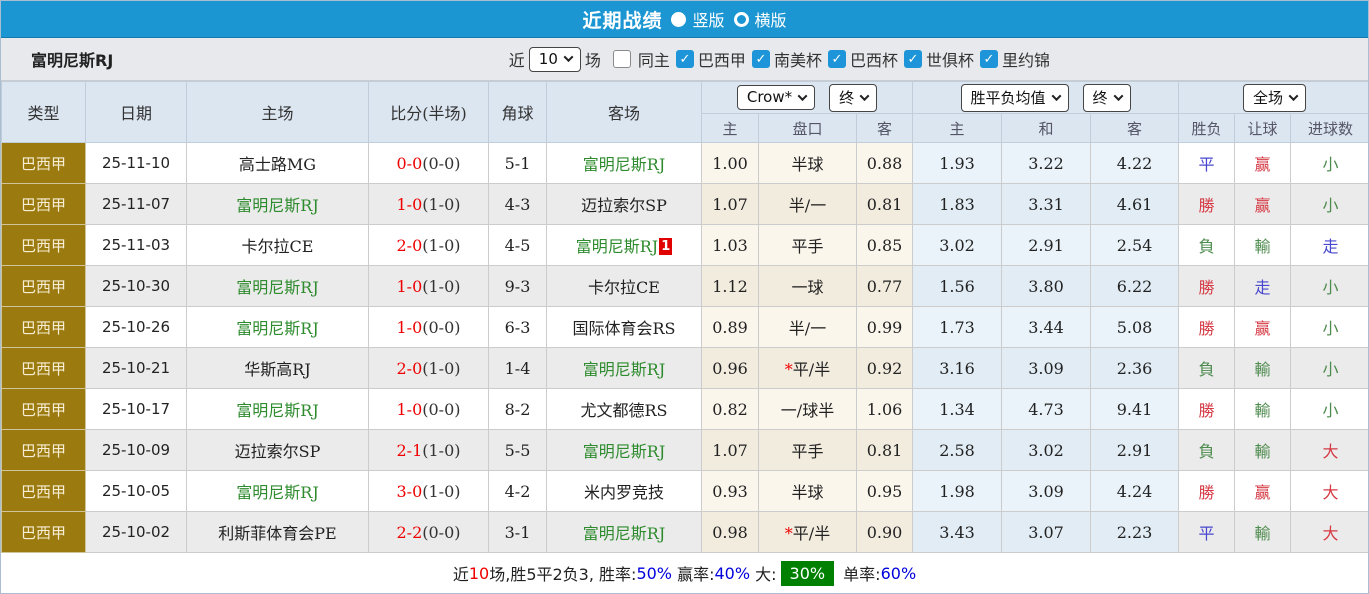 Image resolution: width=1369 pixels, height=594 pixels. What do you see at coordinates (277, 112) in the screenshot?
I see `col-header-home: 主场` at bounding box center [277, 112].